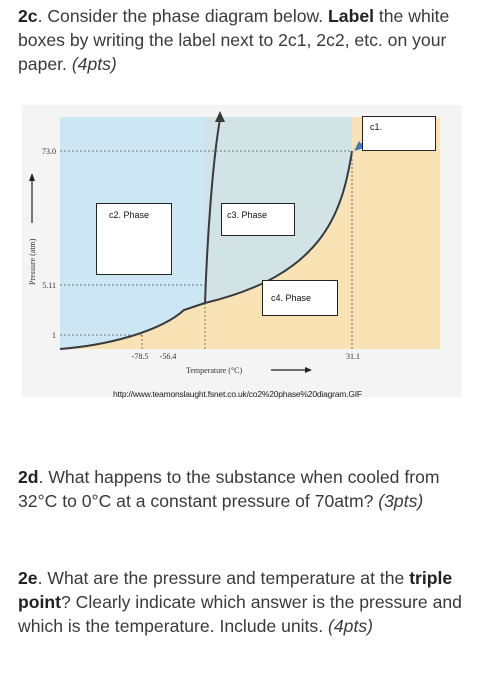  What do you see at coordinates (140, 356) in the screenshot?
I see `x-tick: -78.5` at bounding box center [140, 356].